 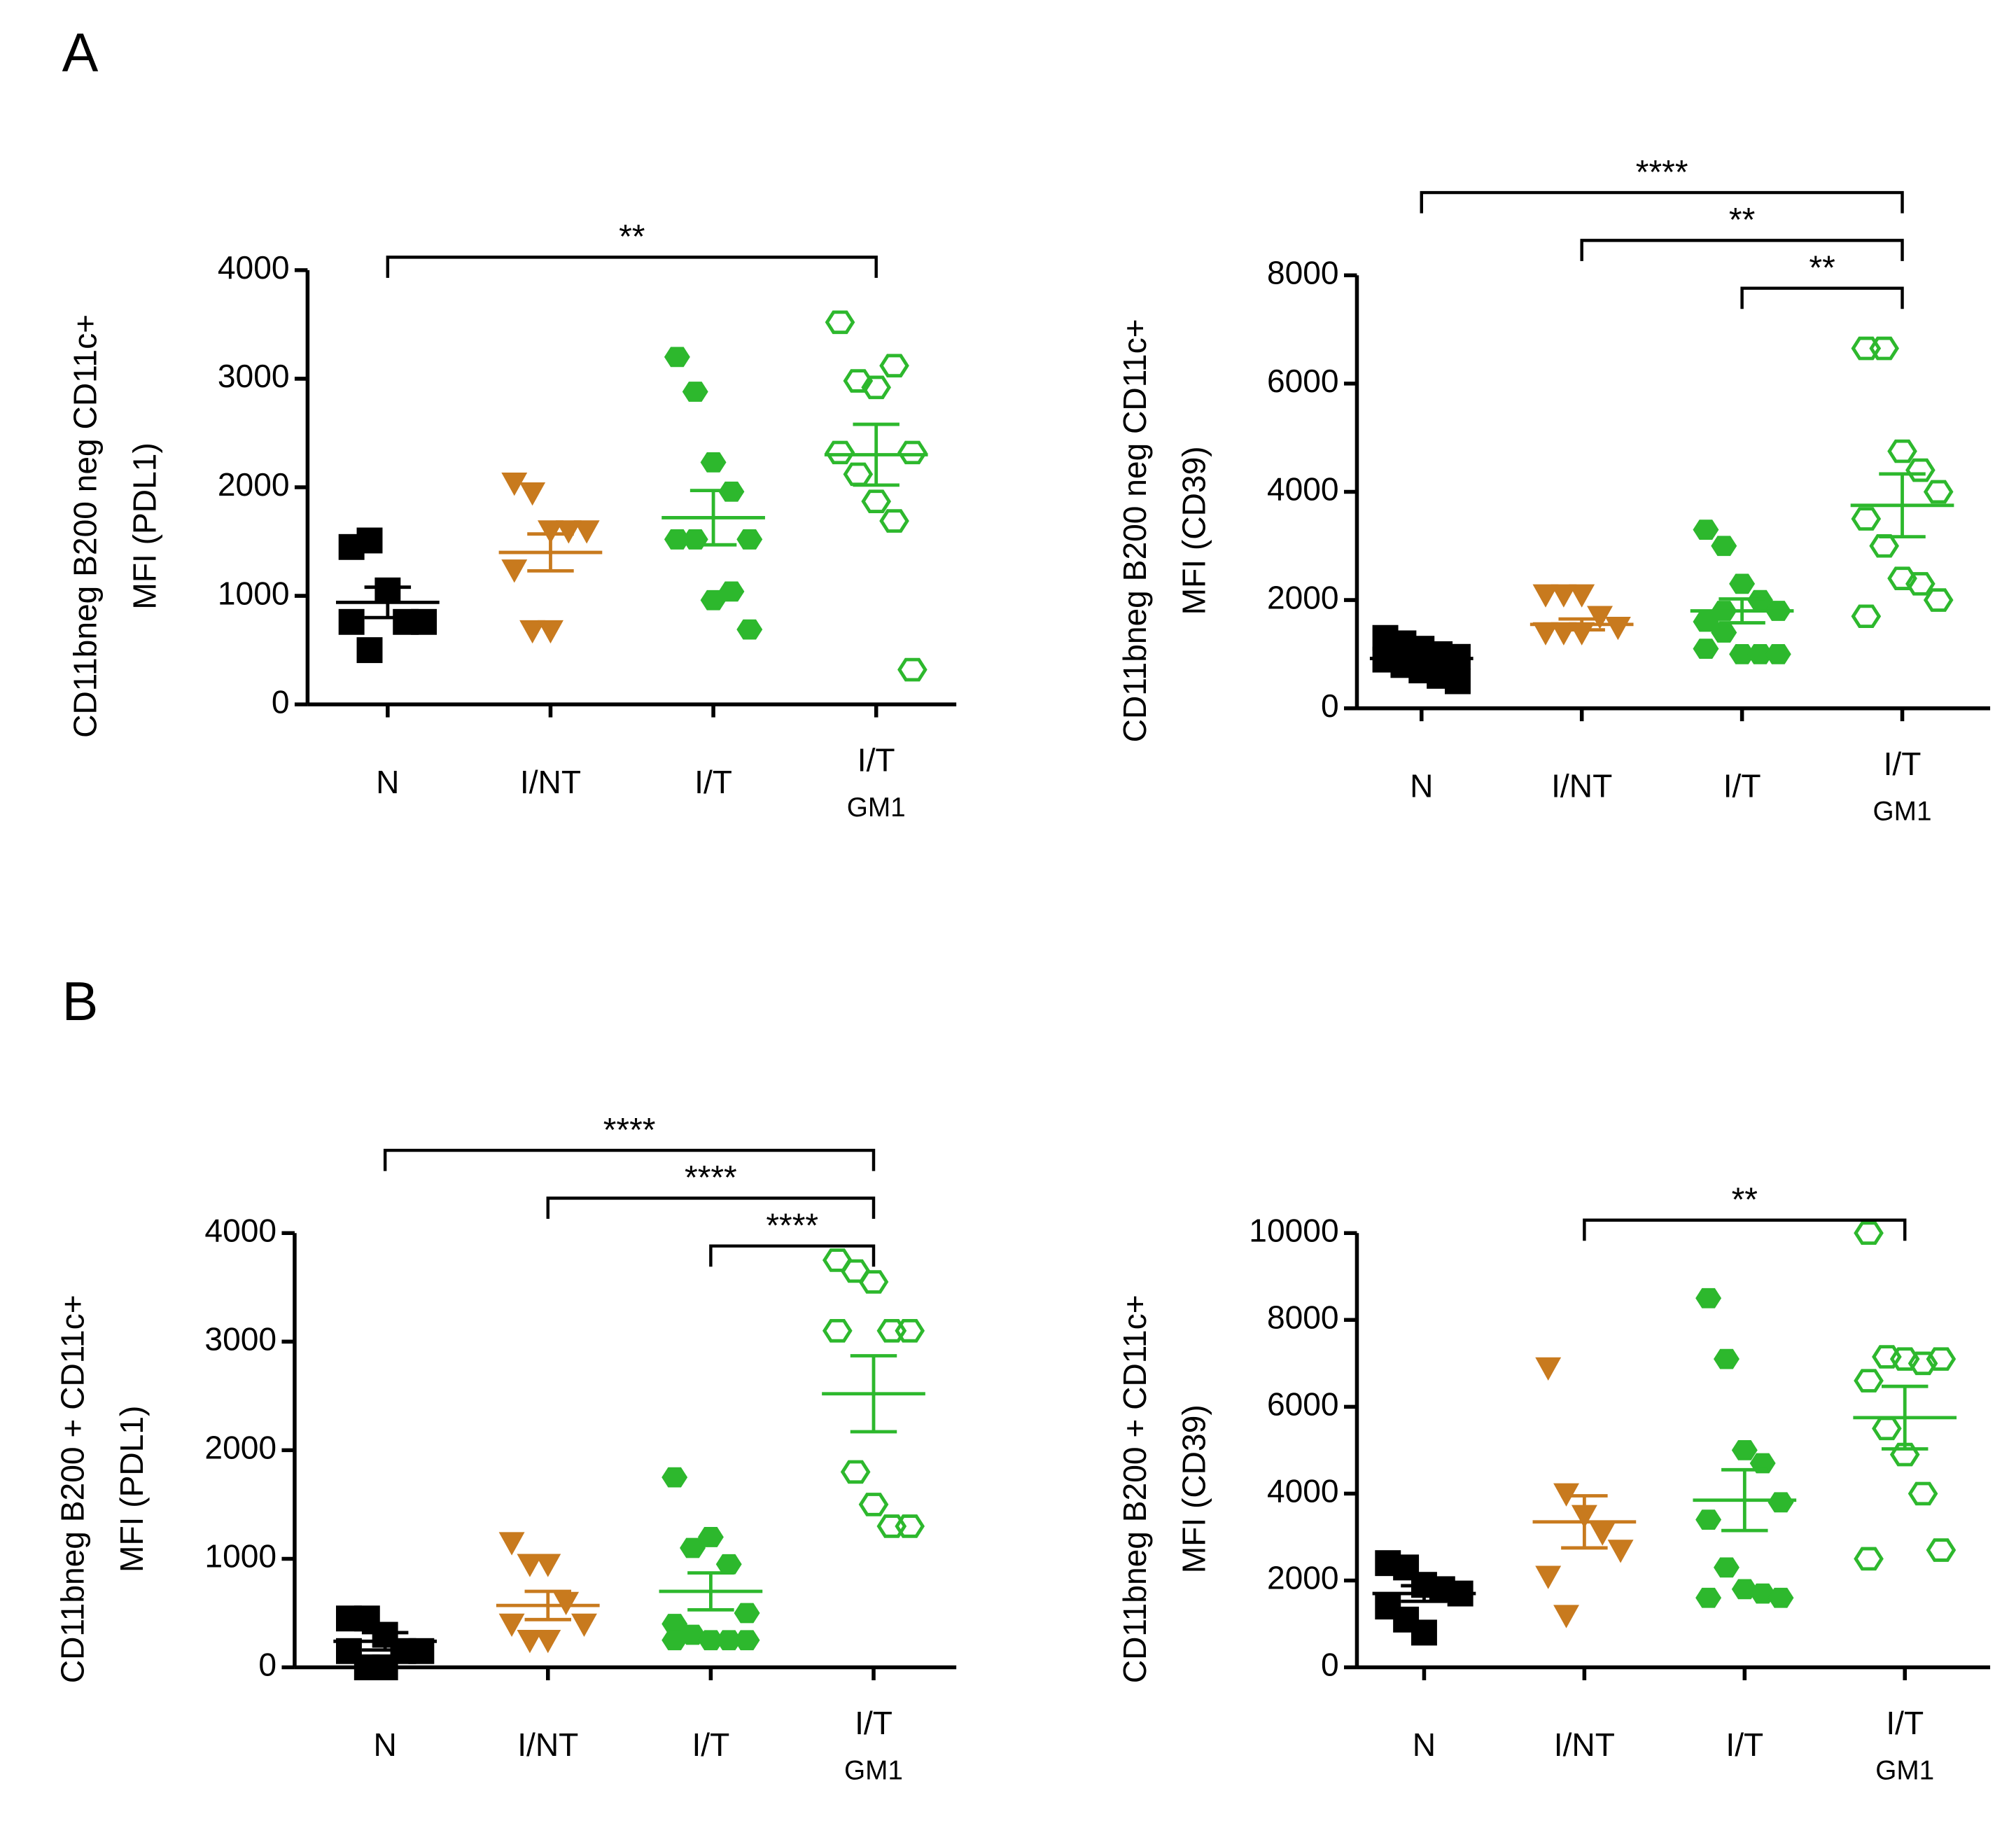 What do you see at coordinates (1293, 1230) in the screenshot?
I see `y-tick-label: 10000` at bounding box center [1293, 1230].